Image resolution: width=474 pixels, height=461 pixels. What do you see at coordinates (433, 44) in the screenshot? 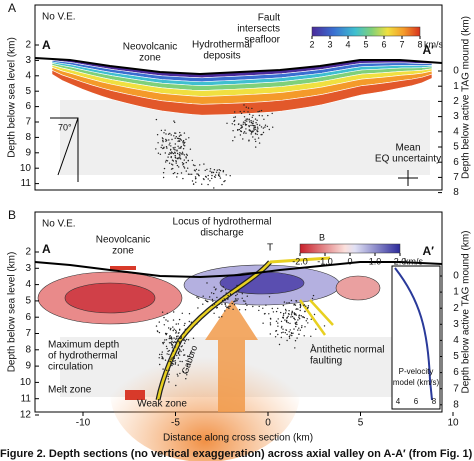
I see `colorbar-unit: km/s` at bounding box center [433, 44].